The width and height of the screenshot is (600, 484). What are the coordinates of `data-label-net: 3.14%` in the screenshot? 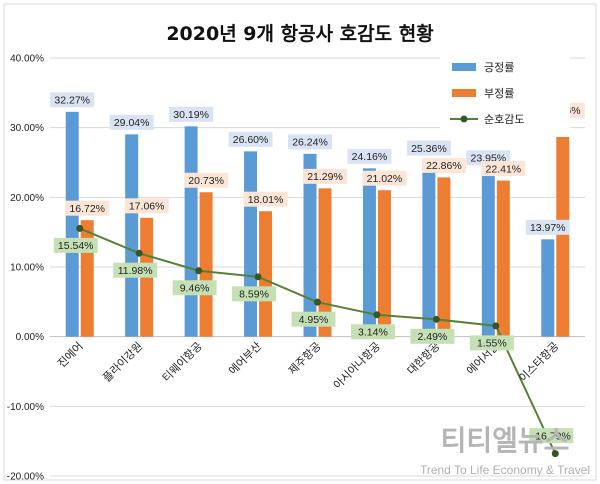 It's located at (373, 333).